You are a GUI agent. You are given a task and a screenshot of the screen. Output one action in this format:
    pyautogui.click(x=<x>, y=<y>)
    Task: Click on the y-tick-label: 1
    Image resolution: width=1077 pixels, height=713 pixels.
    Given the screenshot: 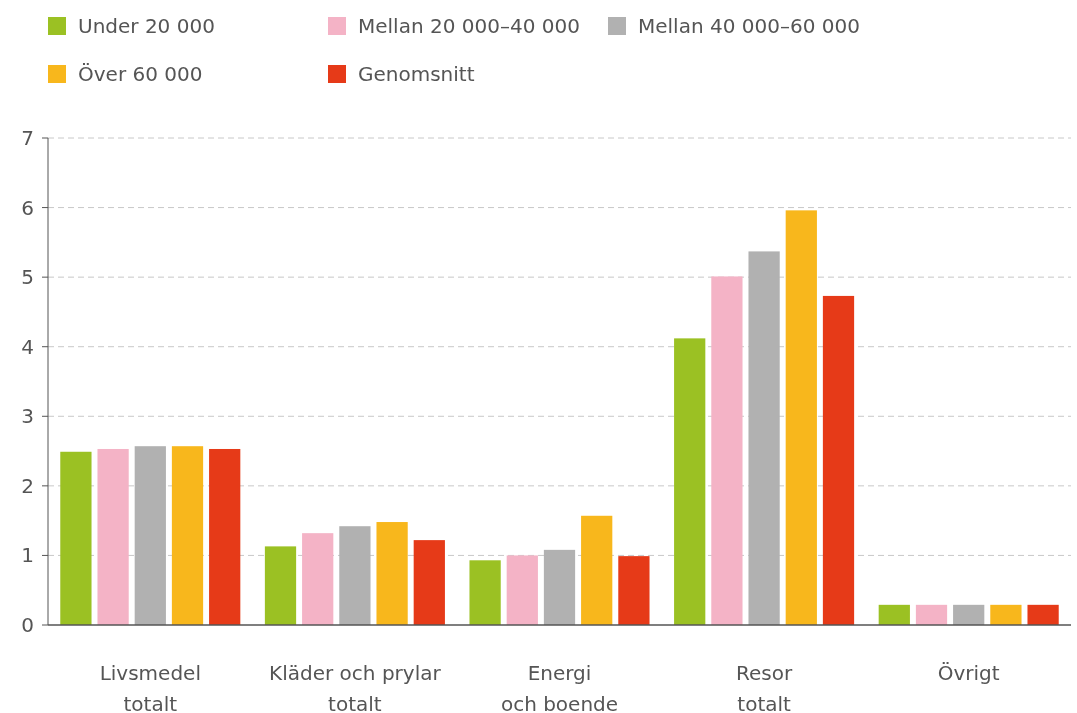 What is the action you would take?
    pyautogui.click(x=27, y=555)
    